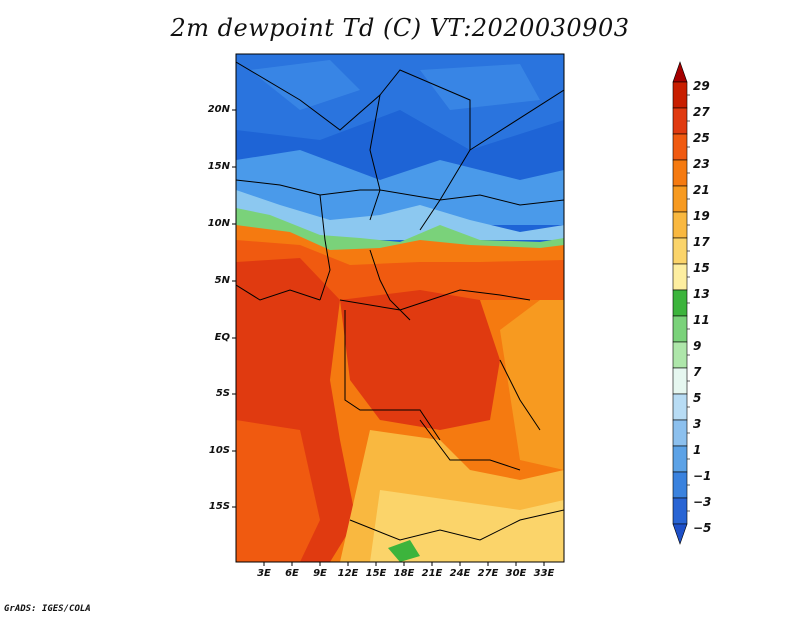  What do you see at coordinates (702, 502) in the screenshot?
I see `colorbar-label: −3` at bounding box center [702, 502].